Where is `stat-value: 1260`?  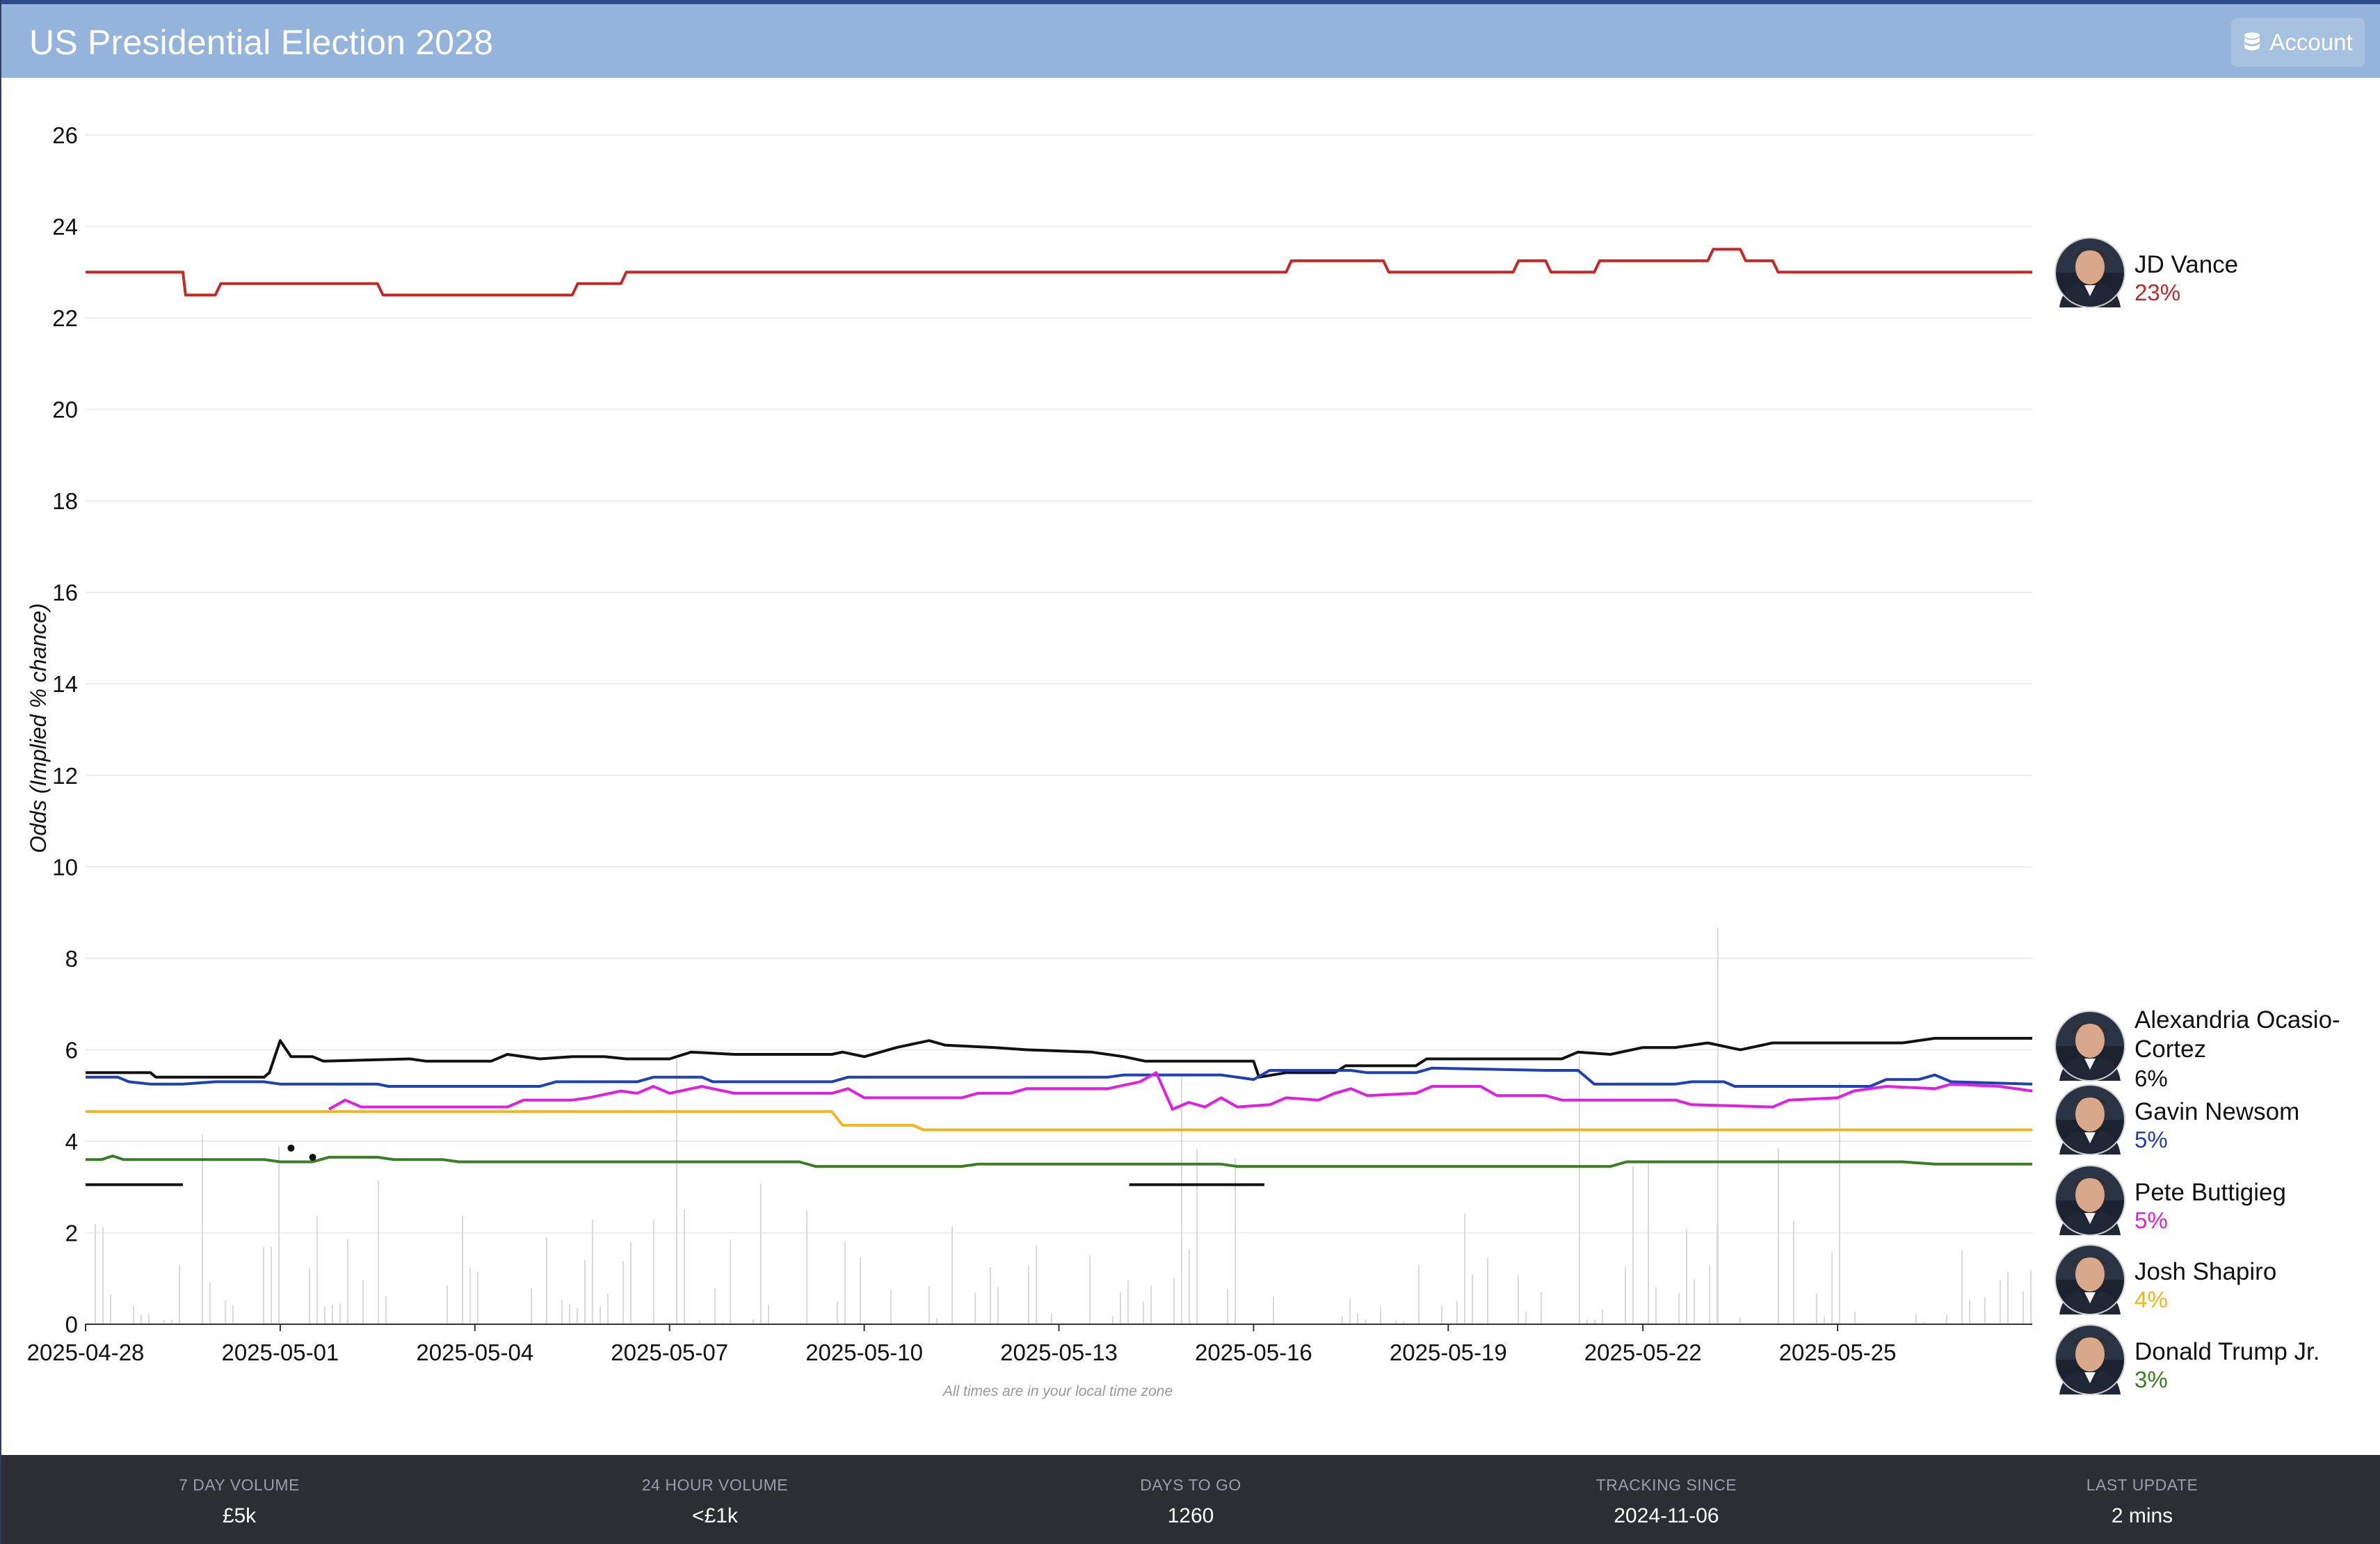
stat-value: 1260 is located at coordinates (1190, 1515).